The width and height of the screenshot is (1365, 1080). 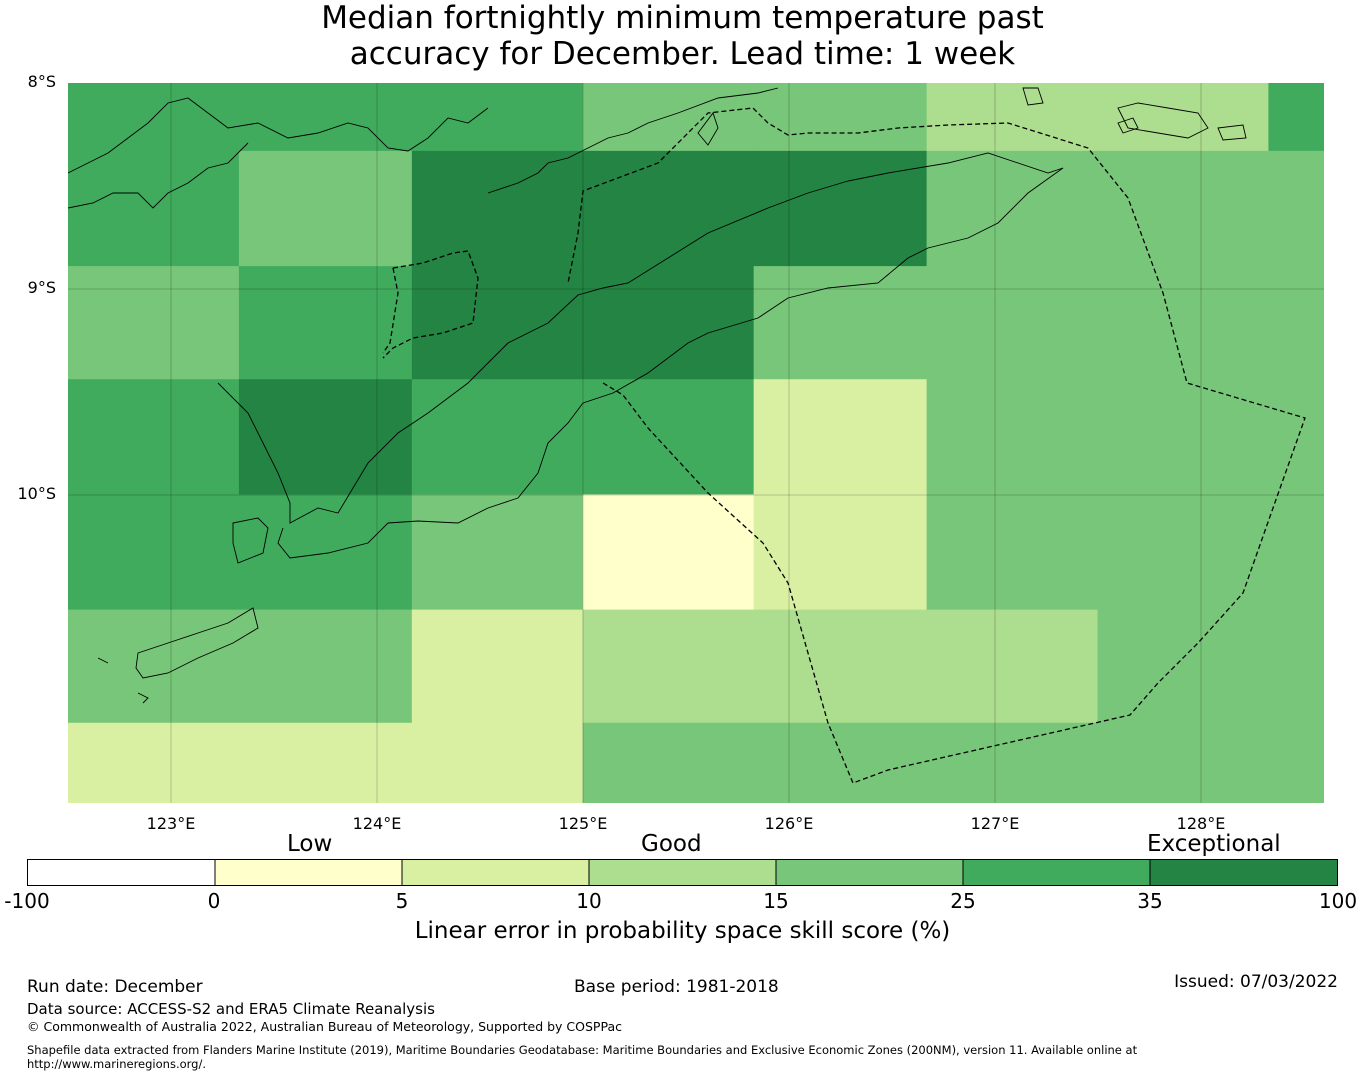 What do you see at coordinates (583, 823) in the screenshot?
I see `lon-label-125e: 125°E` at bounding box center [583, 823].